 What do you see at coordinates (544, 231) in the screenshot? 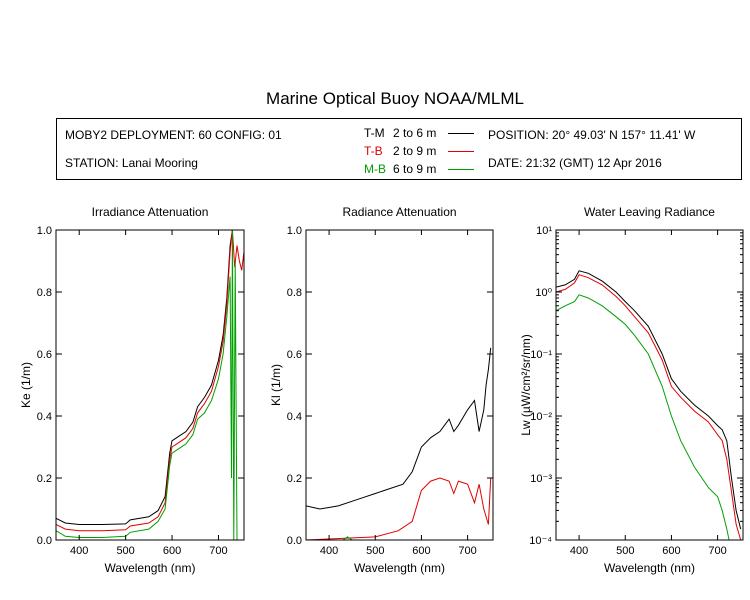
I see `y-tick-label: 10¹` at bounding box center [544, 231].